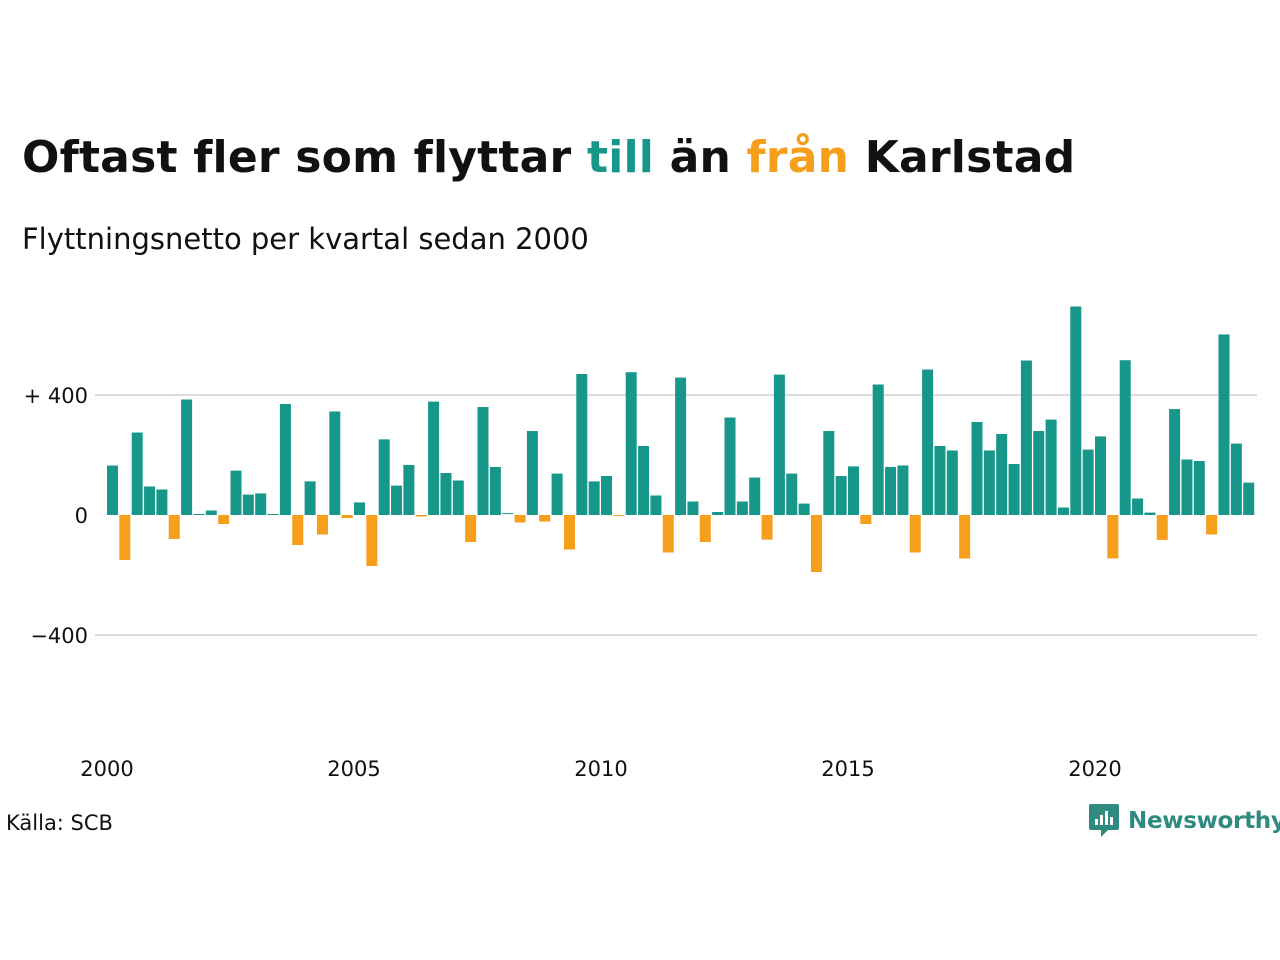 The height and width of the screenshot is (960, 1280). I want to click on bar-2020K1, so click(1100, 475).